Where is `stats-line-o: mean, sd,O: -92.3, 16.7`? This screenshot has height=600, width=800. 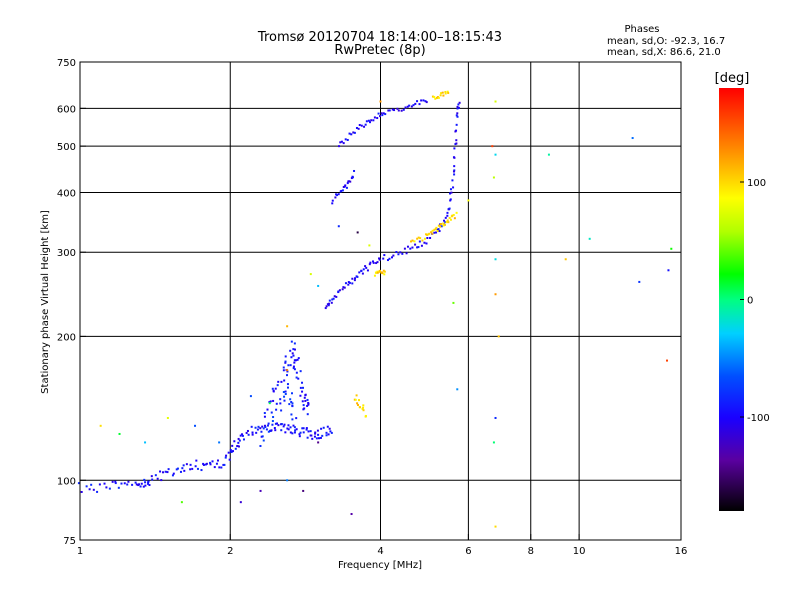
stats-line-o: mean, sd,O: -92.3, 16.7 is located at coordinates (666, 41).